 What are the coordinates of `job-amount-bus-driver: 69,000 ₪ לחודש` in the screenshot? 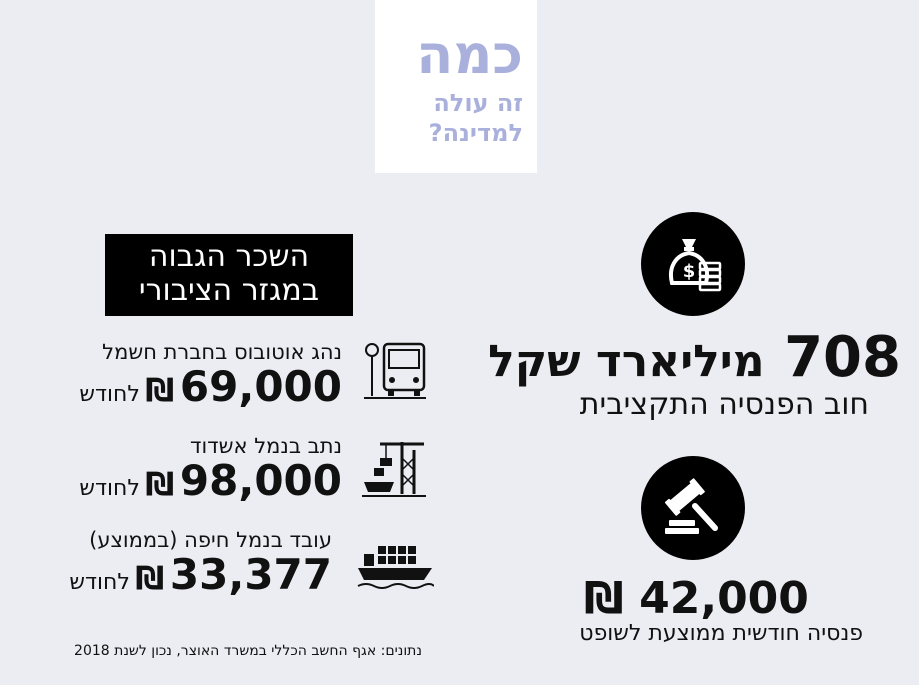 It's located at (210, 387).